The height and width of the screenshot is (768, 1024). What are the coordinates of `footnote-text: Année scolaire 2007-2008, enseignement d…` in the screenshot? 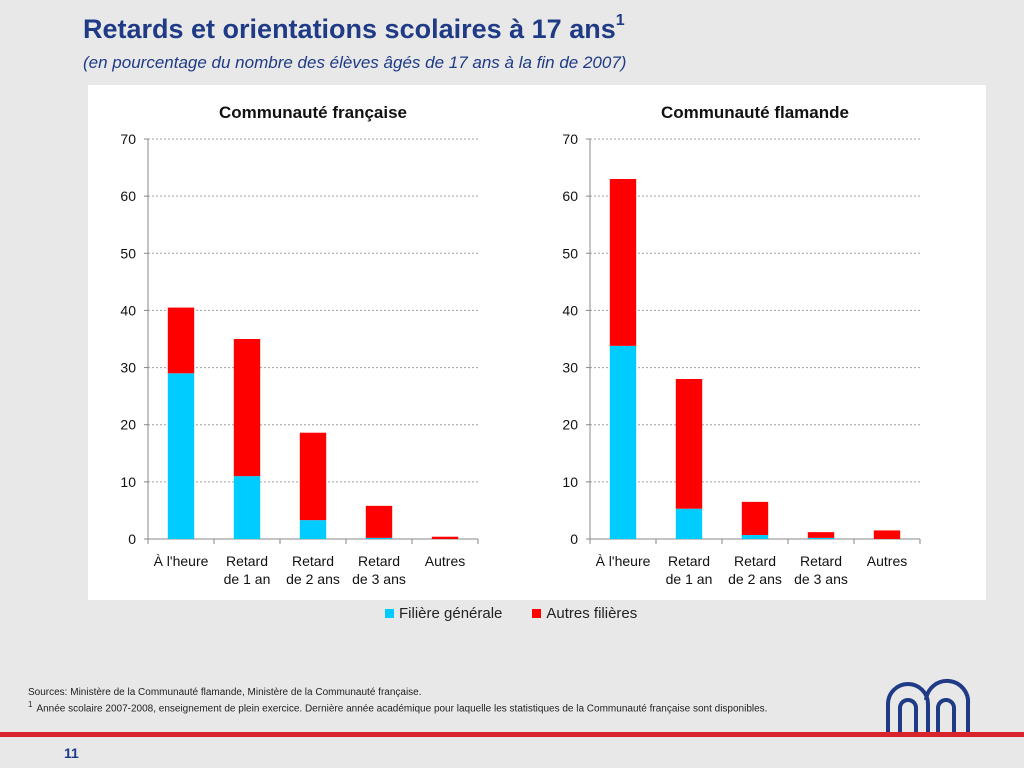 It's located at (402, 709).